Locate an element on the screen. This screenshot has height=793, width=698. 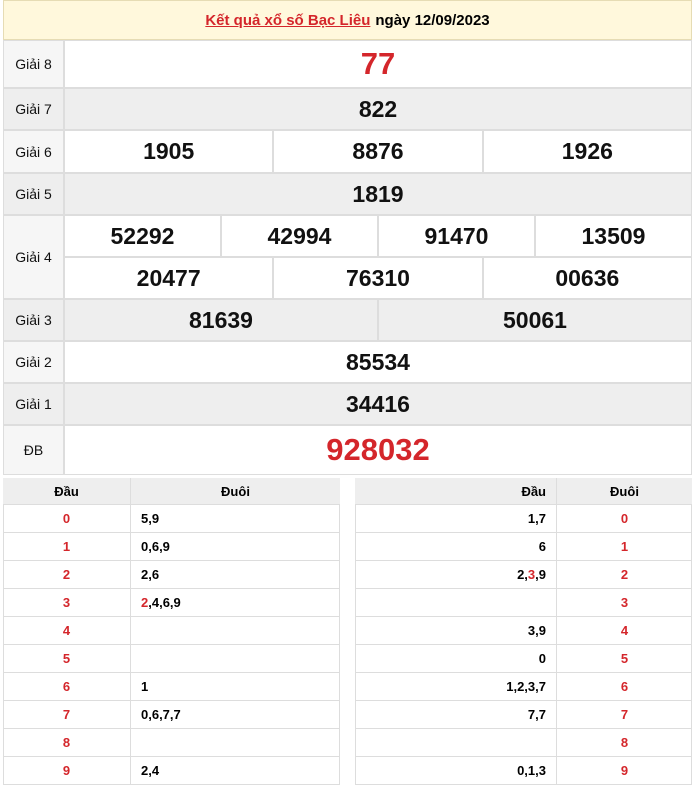
prize-number: 50061 is located at coordinates (535, 320).